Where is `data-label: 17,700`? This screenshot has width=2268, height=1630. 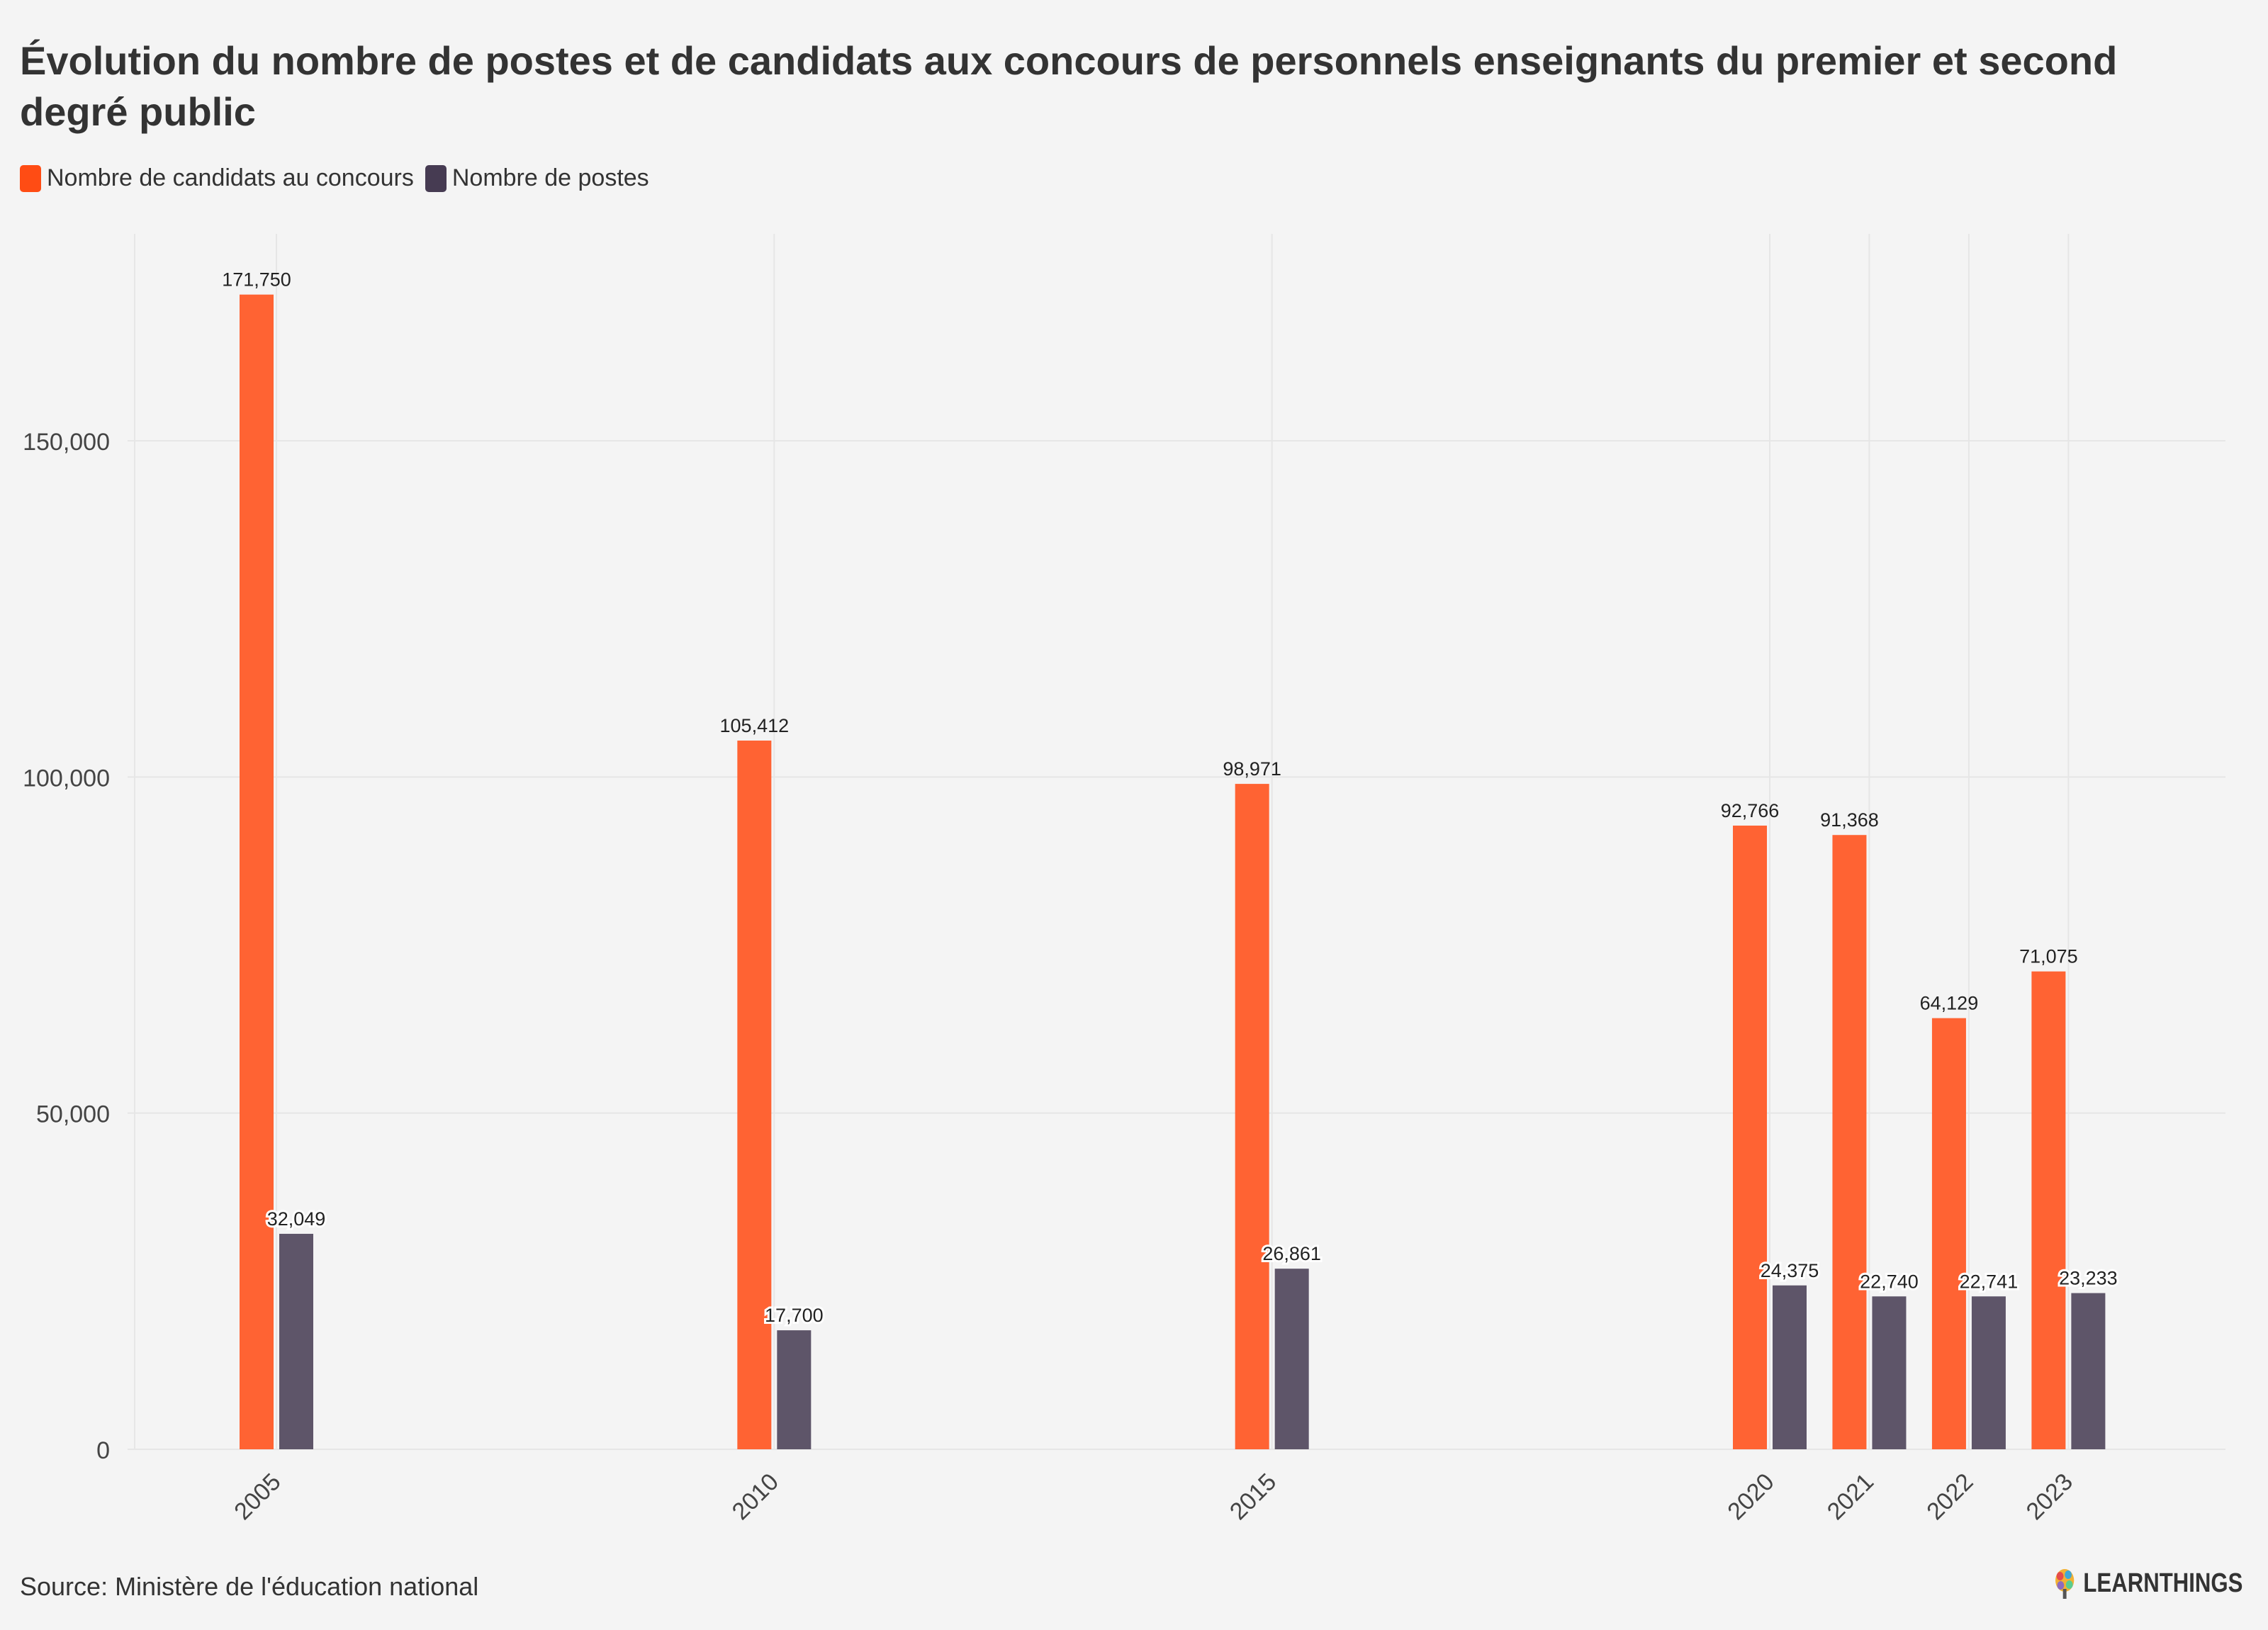
data-label: 17,700 is located at coordinates (794, 1316).